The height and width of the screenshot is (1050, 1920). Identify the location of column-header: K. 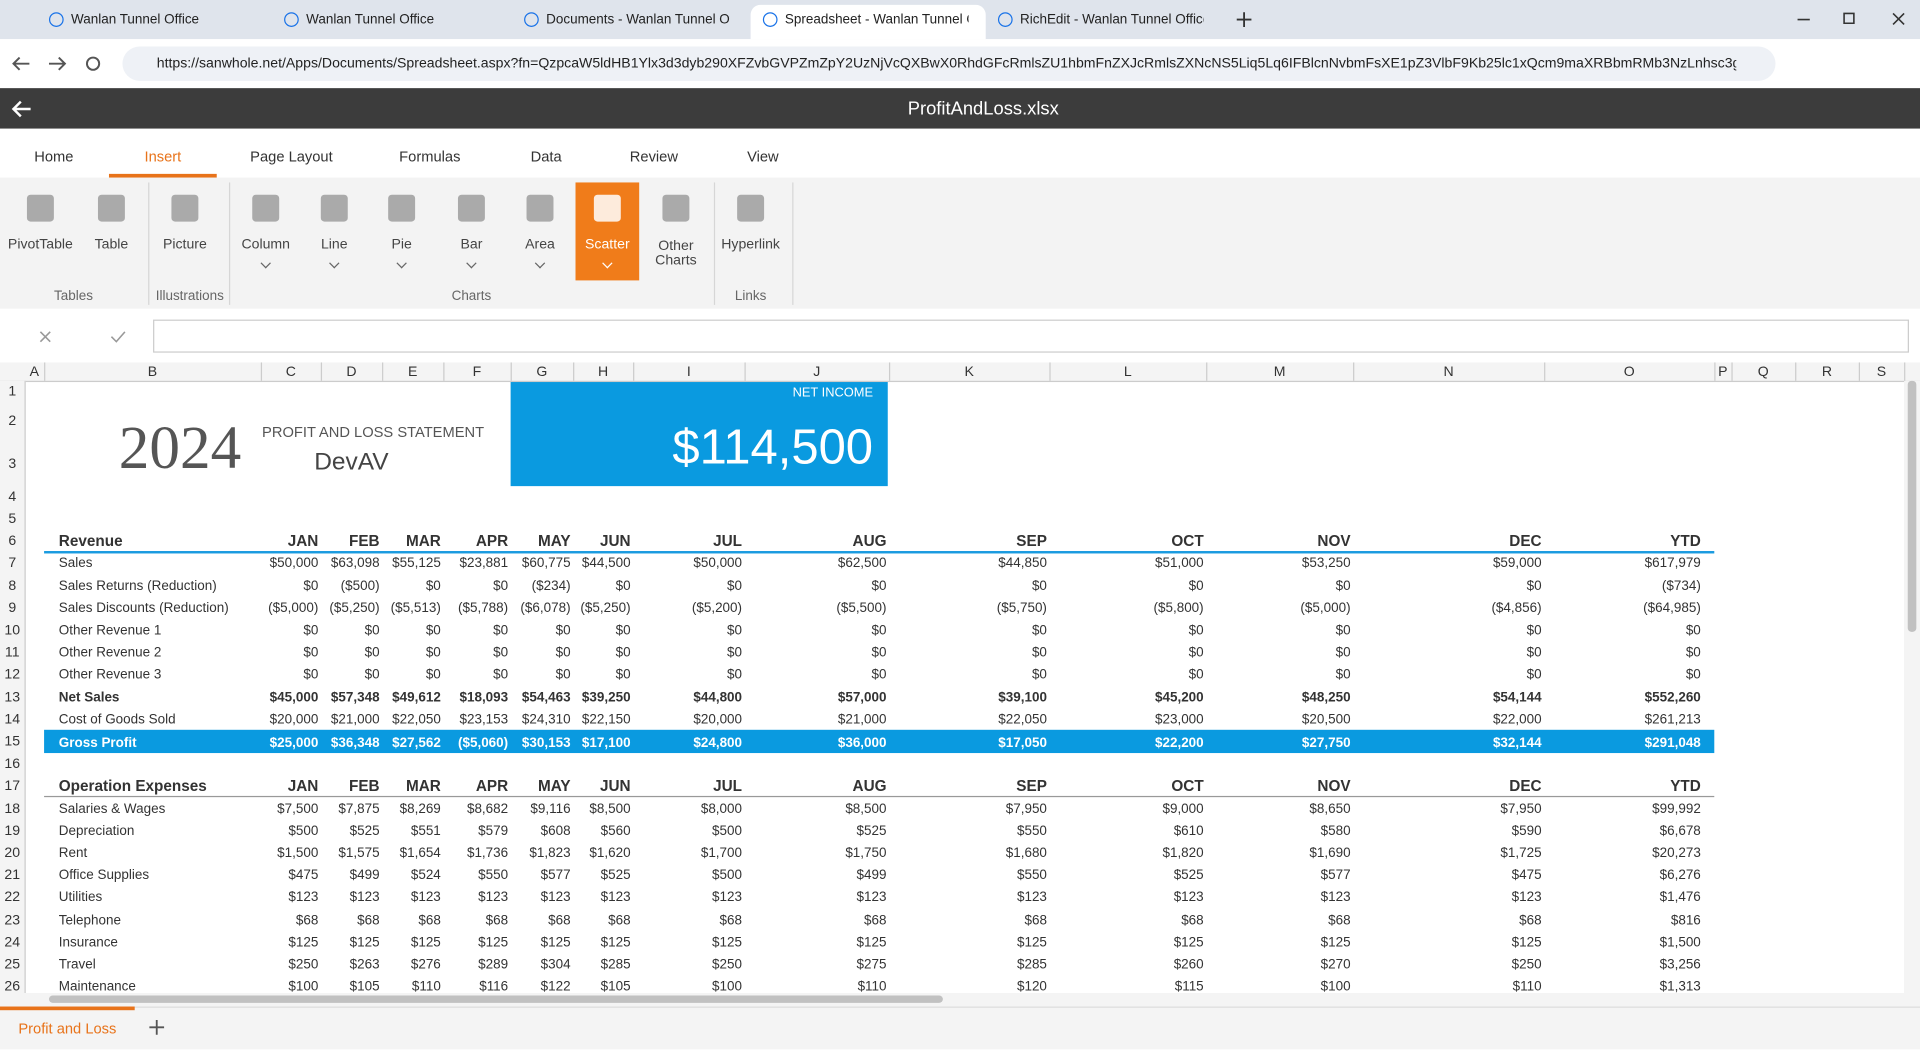
(968, 372).